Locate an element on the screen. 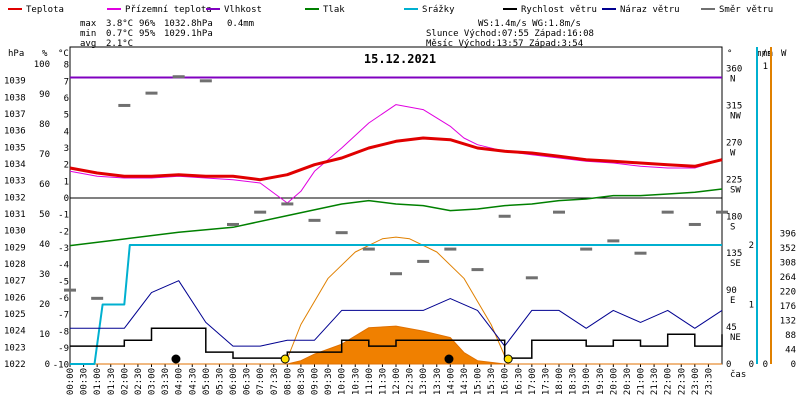 The width and height of the screenshot is (800, 400). legend-label-5: Rychlost větru is located at coordinates (559, 10).